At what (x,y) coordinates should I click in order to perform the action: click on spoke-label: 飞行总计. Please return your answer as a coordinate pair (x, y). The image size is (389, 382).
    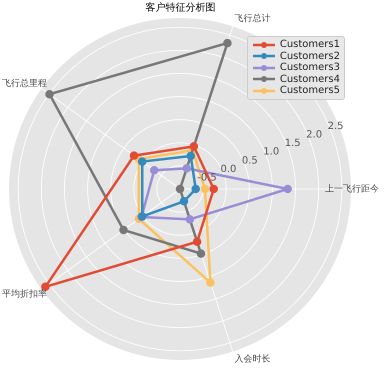
    Looking at the image, I should click on (252, 18).